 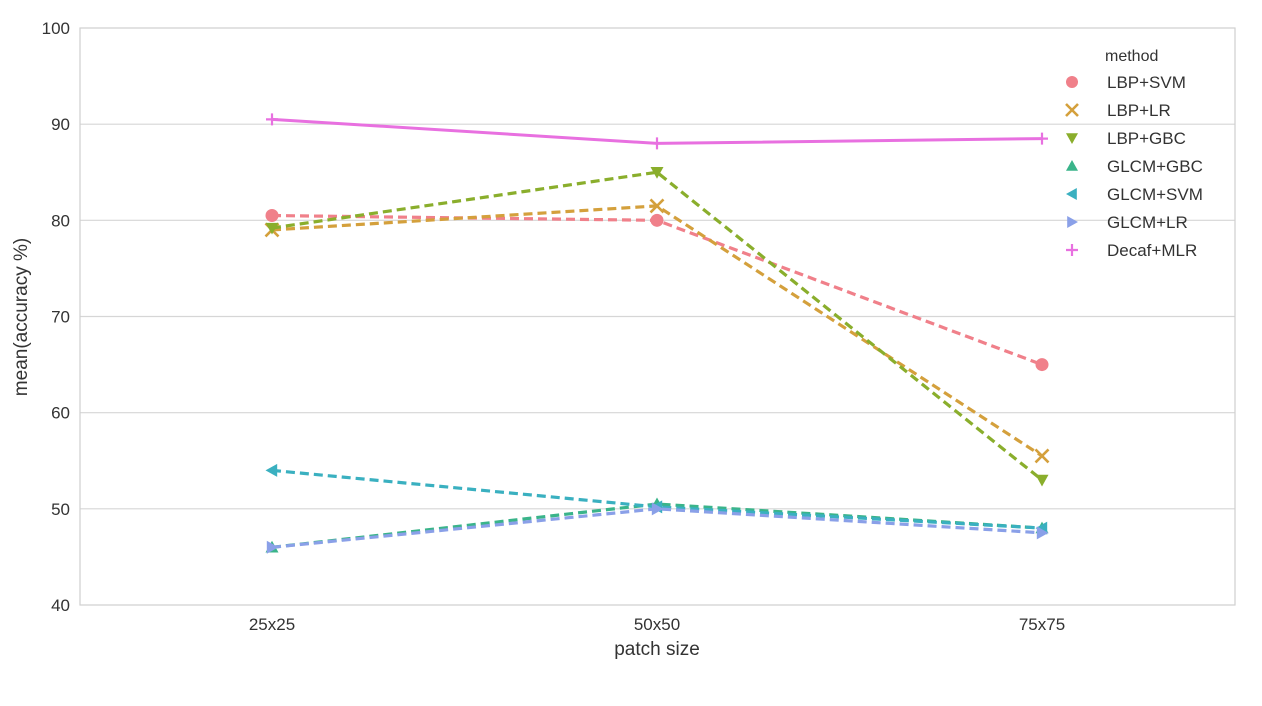 I want to click on legend-label: GLCM+SVM, so click(x=1155, y=194).